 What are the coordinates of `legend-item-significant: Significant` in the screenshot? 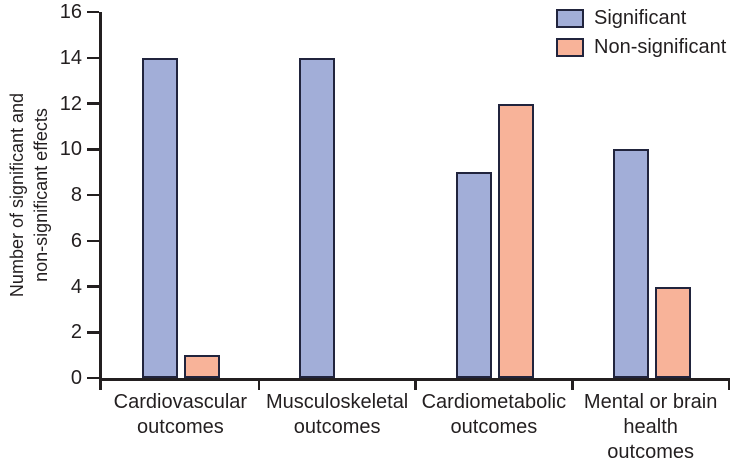 It's located at (641, 18).